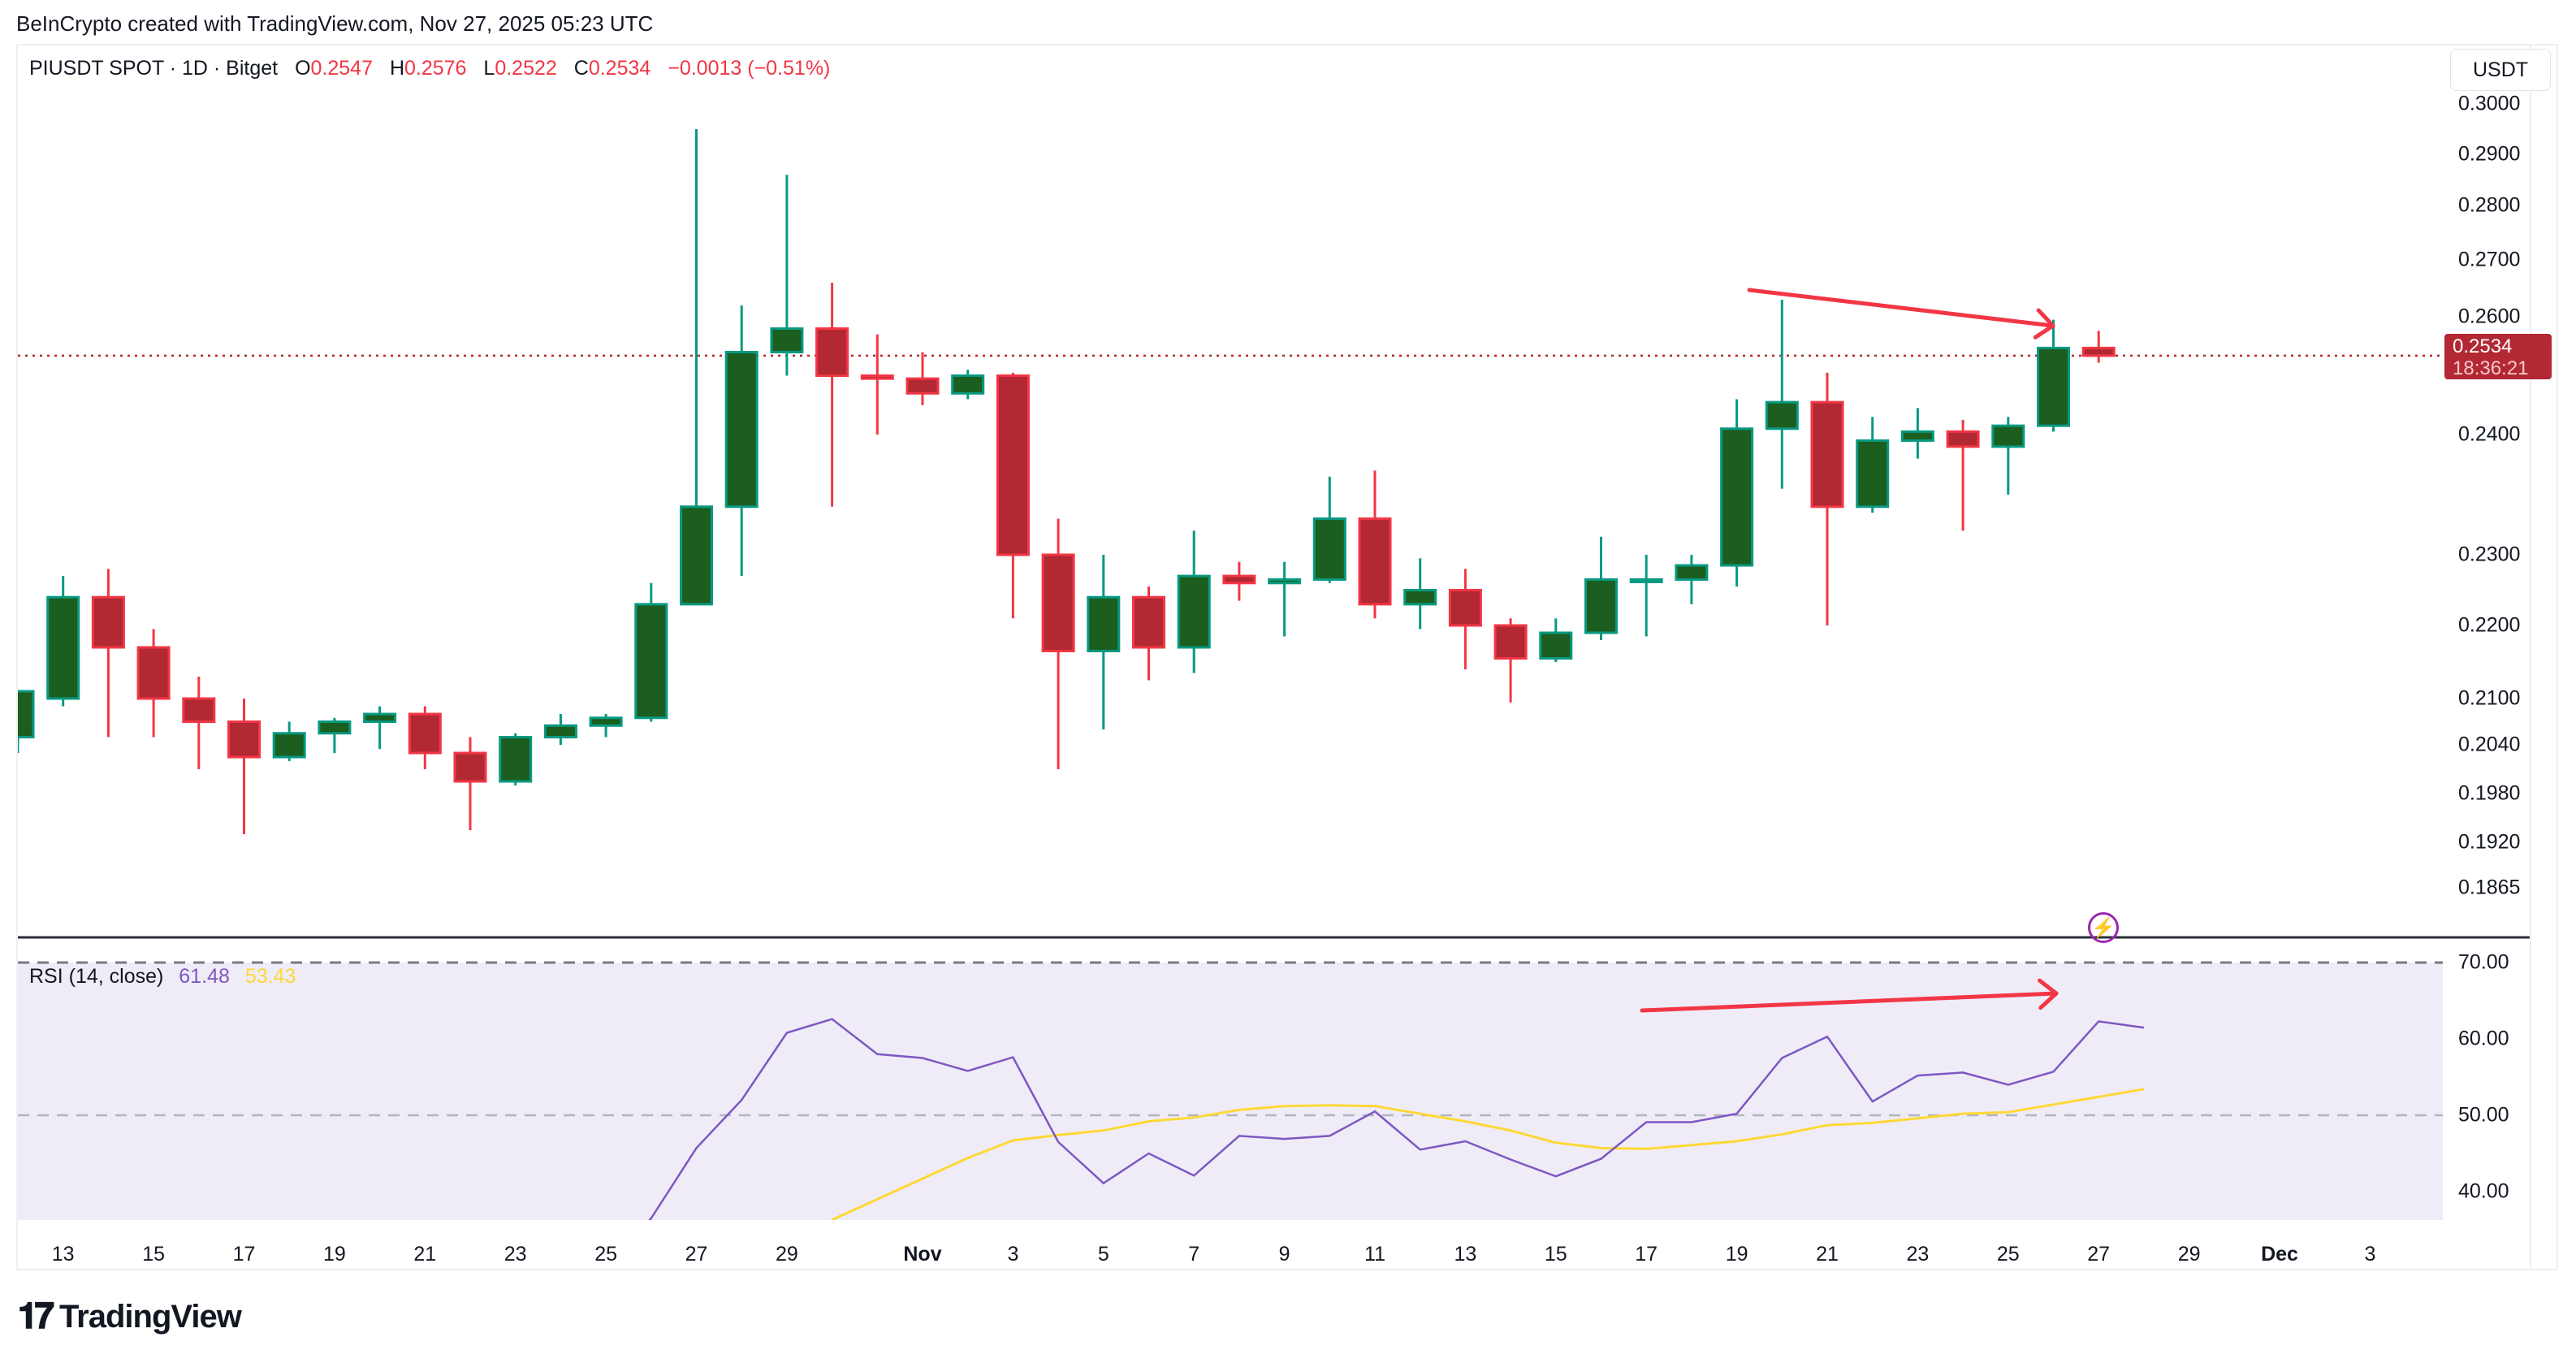 The height and width of the screenshot is (1363, 2576). What do you see at coordinates (2490, 103) in the screenshot?
I see `price-tick: 0.3000` at bounding box center [2490, 103].